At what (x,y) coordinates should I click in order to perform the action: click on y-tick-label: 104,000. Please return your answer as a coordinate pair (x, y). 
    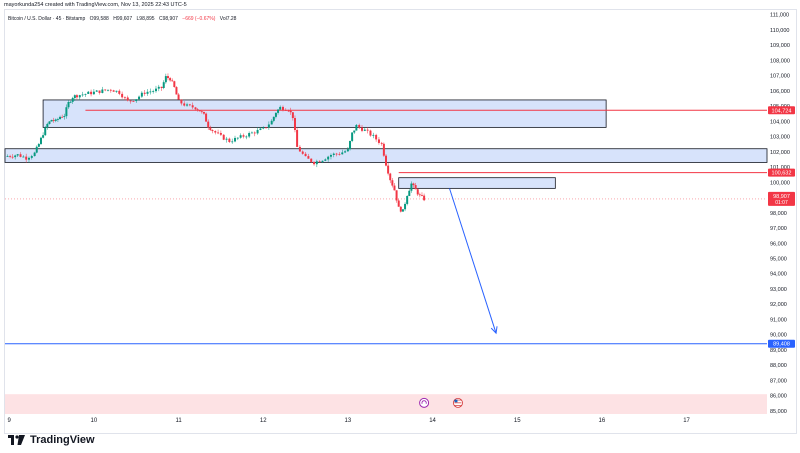
    Looking at the image, I should click on (780, 122).